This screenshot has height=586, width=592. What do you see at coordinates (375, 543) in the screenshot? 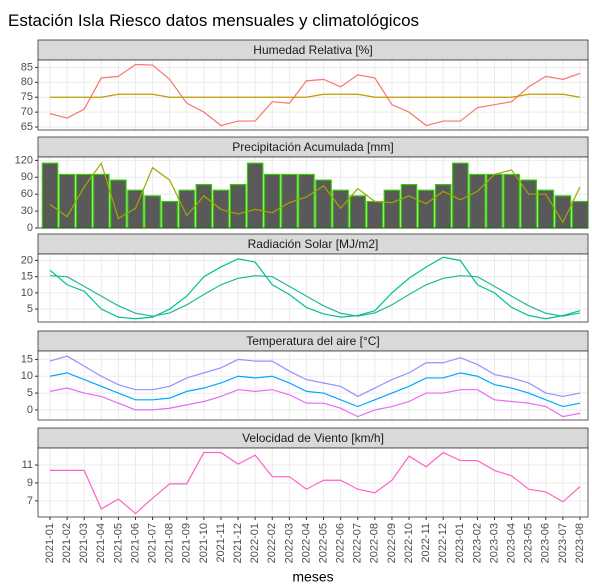
I see `x-tick-label: 2022-08` at bounding box center [375, 543].